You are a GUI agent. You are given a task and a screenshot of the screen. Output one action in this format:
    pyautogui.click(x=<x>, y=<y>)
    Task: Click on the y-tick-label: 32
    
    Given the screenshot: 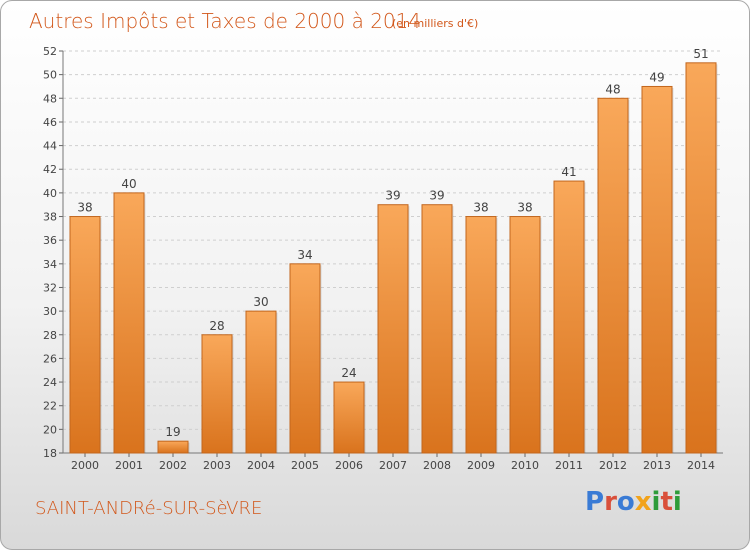 What is the action you would take?
    pyautogui.click(x=50, y=287)
    